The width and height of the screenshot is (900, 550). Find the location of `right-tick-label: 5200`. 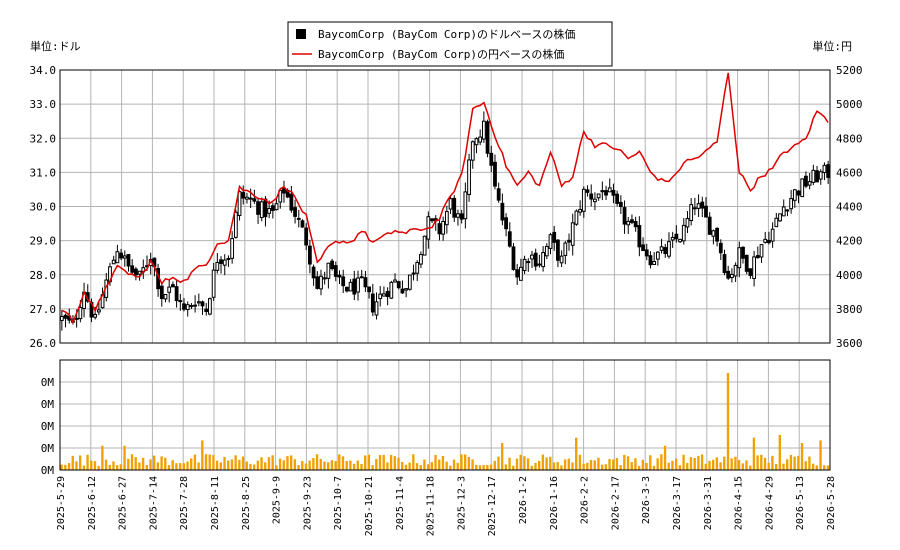

right-tick-label: 5200 is located at coordinates (849, 70).